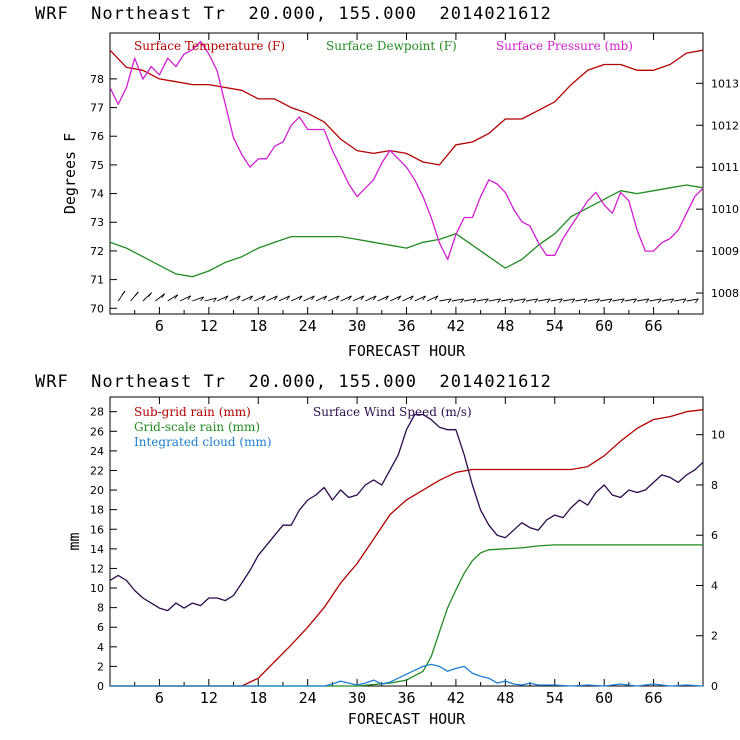 This screenshot has width=740, height=740. I want to click on y2-tick-label: 1012, so click(725, 125).